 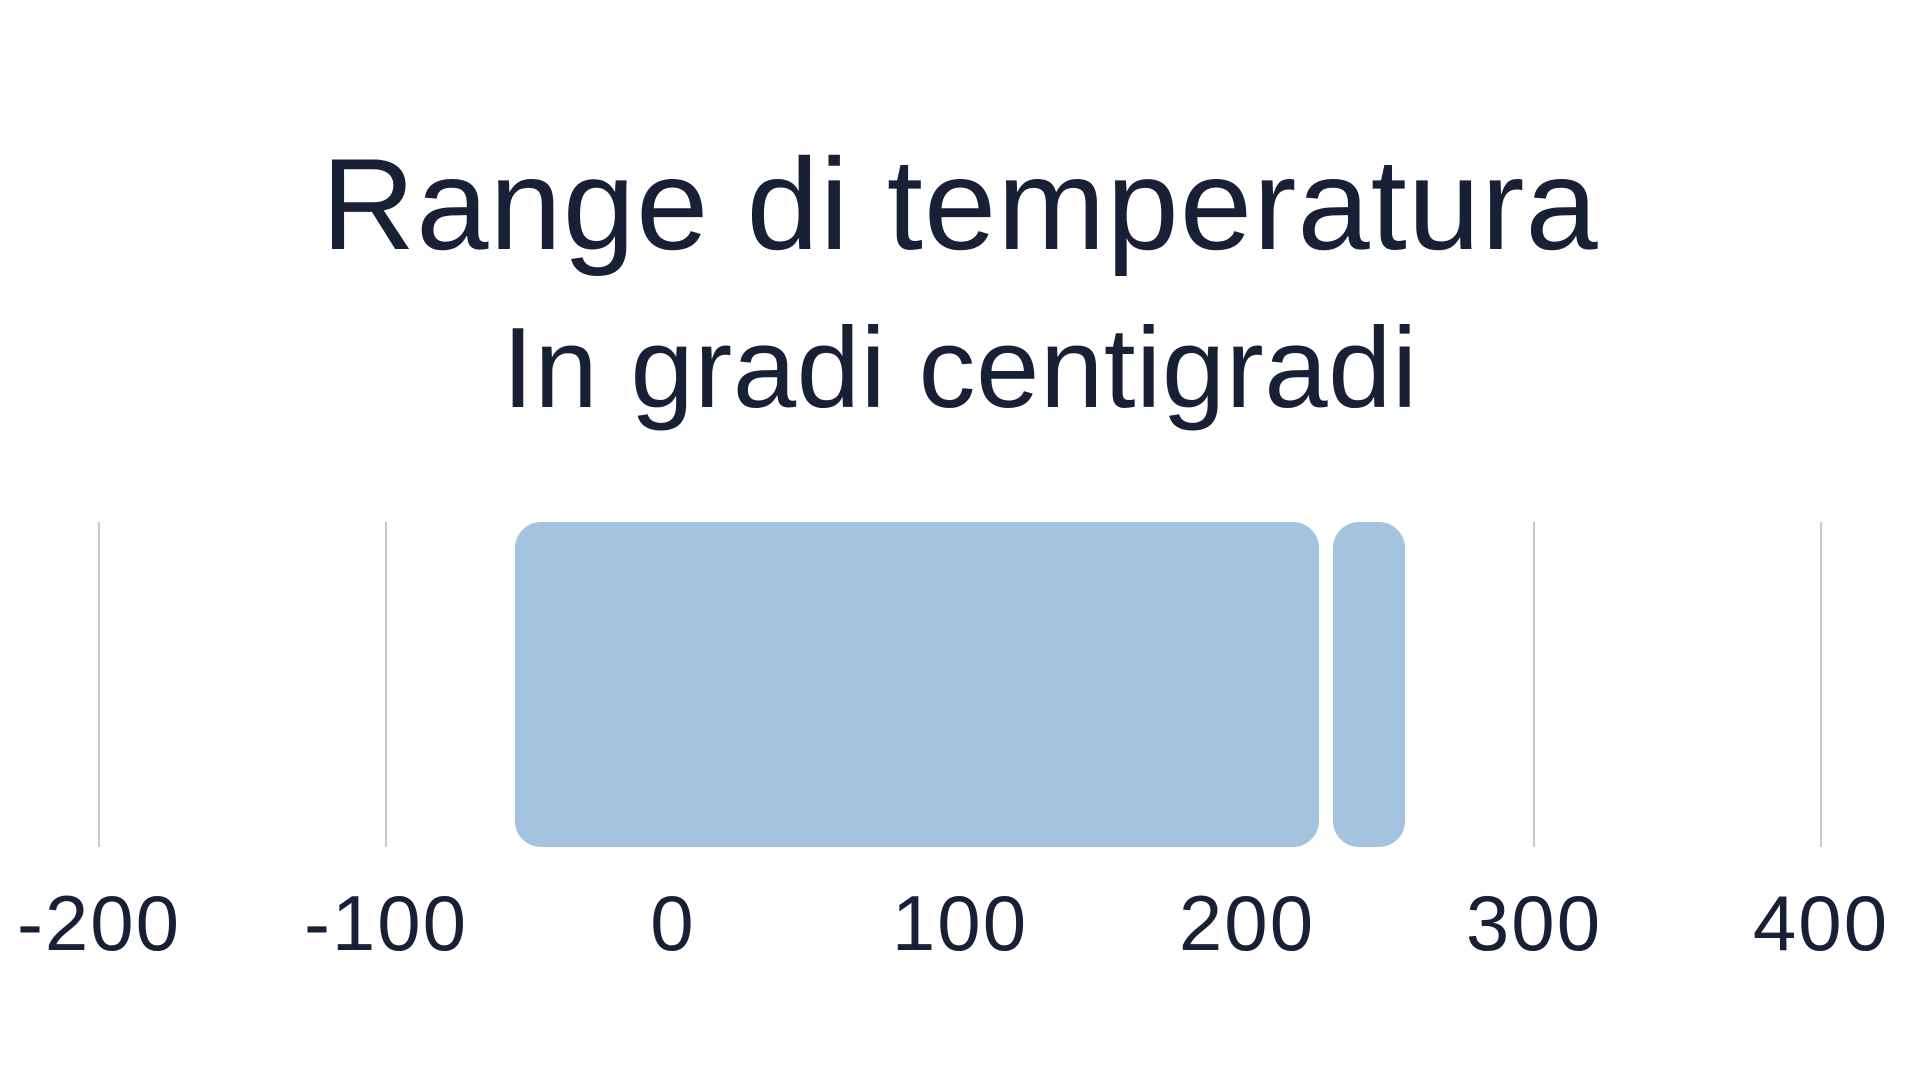 What do you see at coordinates (960, 204) in the screenshot?
I see `chart-title: Range di temperatura` at bounding box center [960, 204].